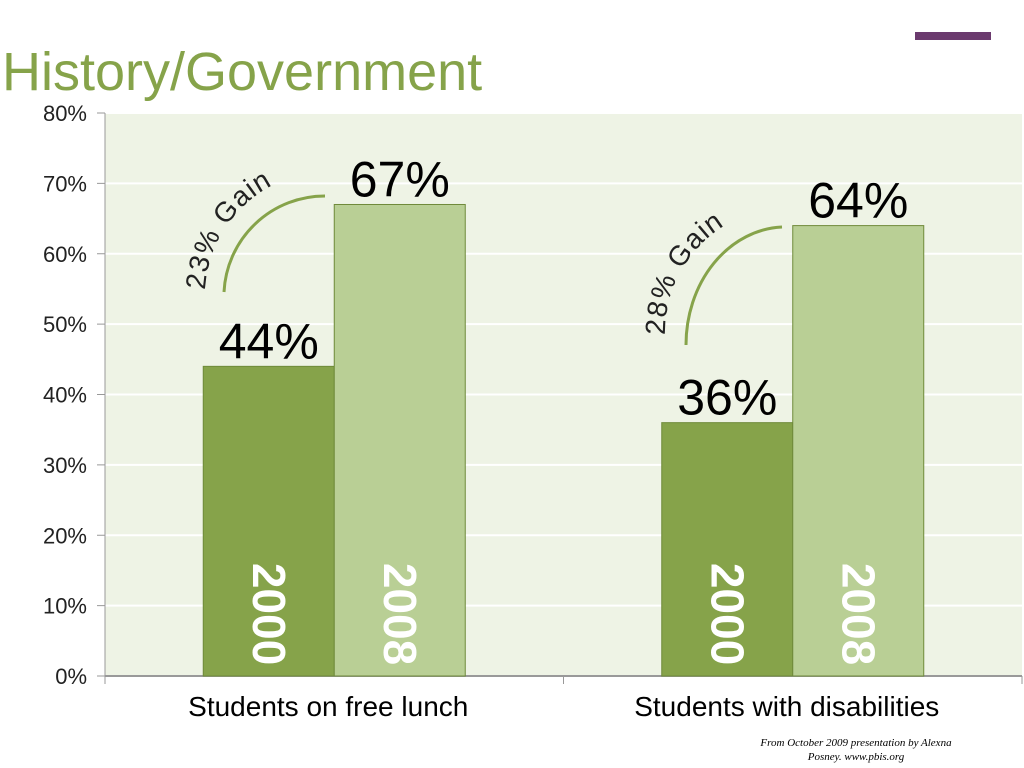 Image resolution: width=1024 pixels, height=768 pixels. Describe the element at coordinates (242, 72) in the screenshot. I see `chart-title: History/Government` at that location.